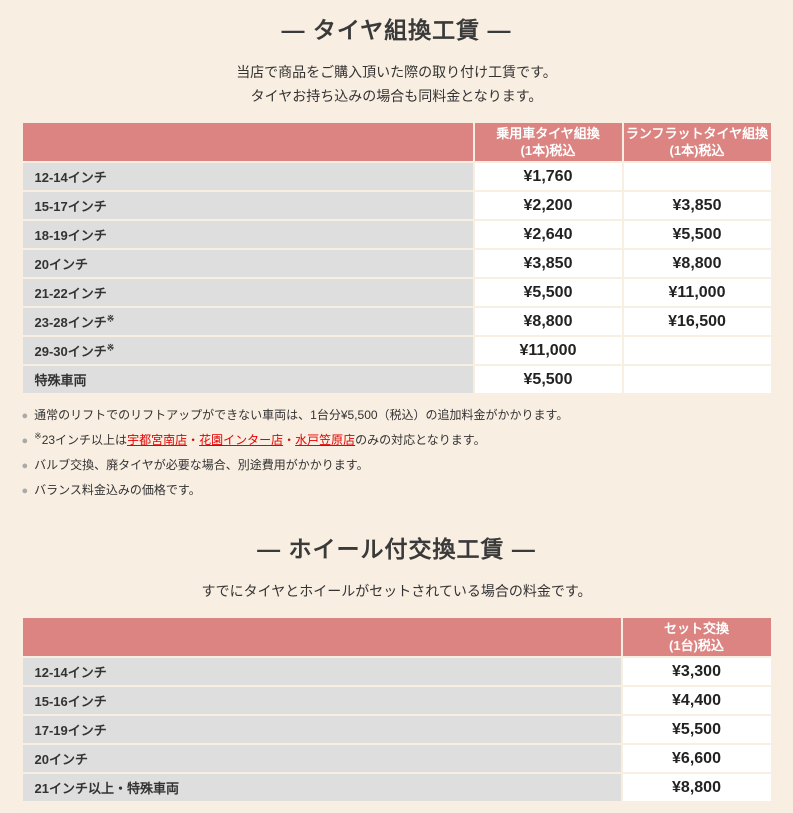  I want to click on price-cell: ¥6,600, so click(696, 758).